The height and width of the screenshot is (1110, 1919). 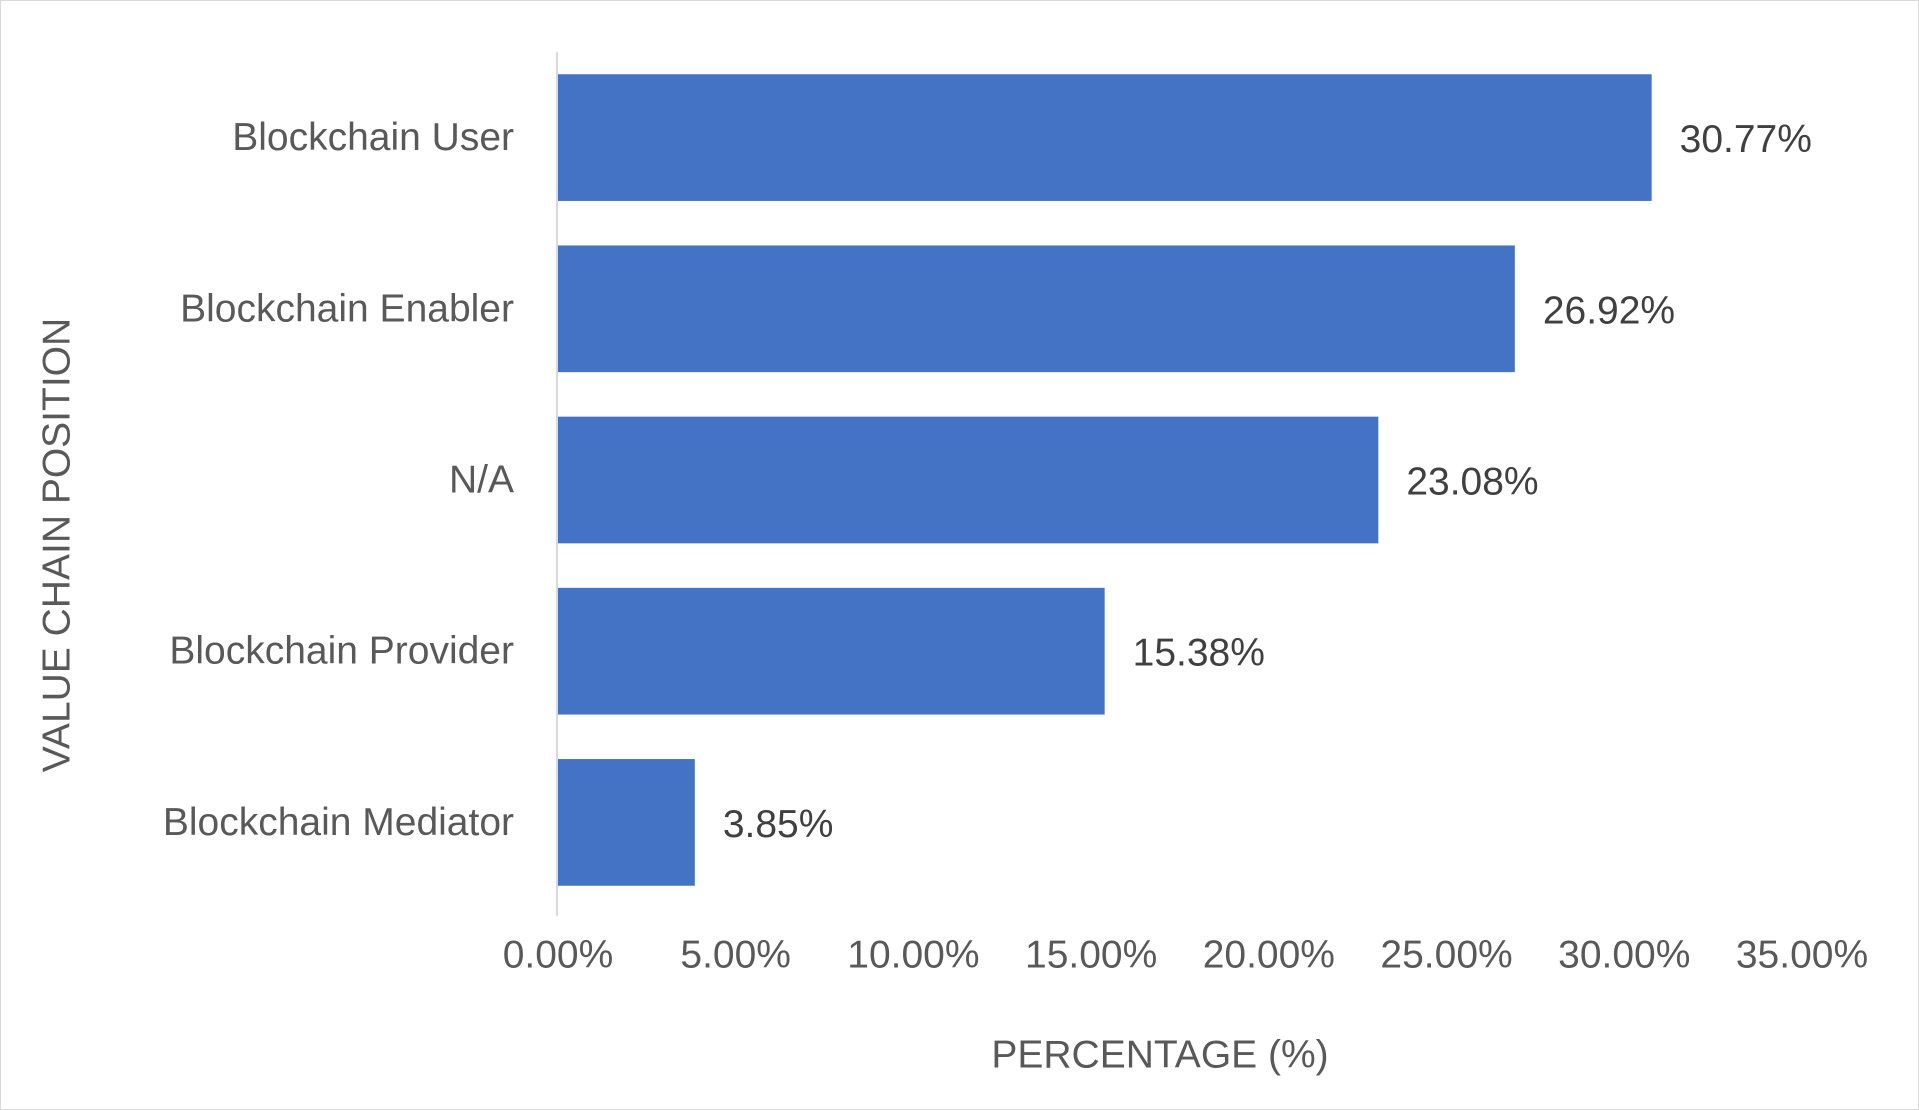 I want to click on data-label-0: 30.77%, so click(x=1746, y=139).